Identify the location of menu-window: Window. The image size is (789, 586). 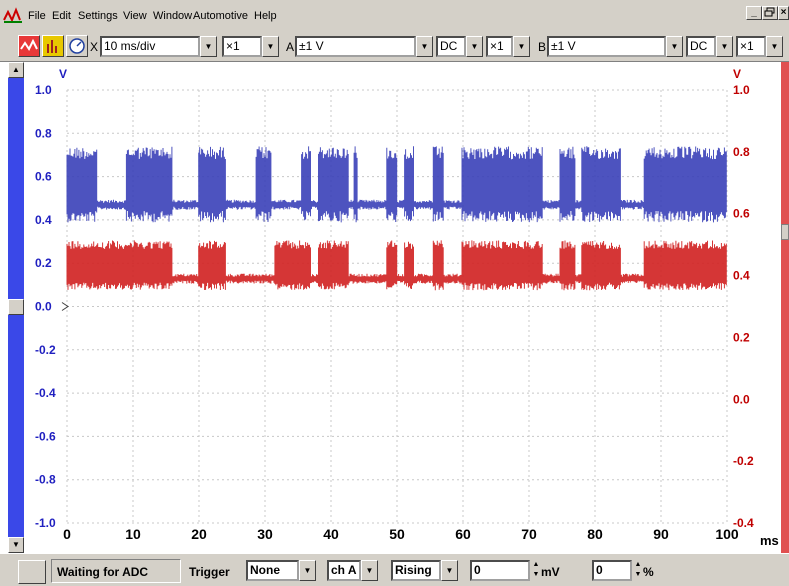
(173, 16).